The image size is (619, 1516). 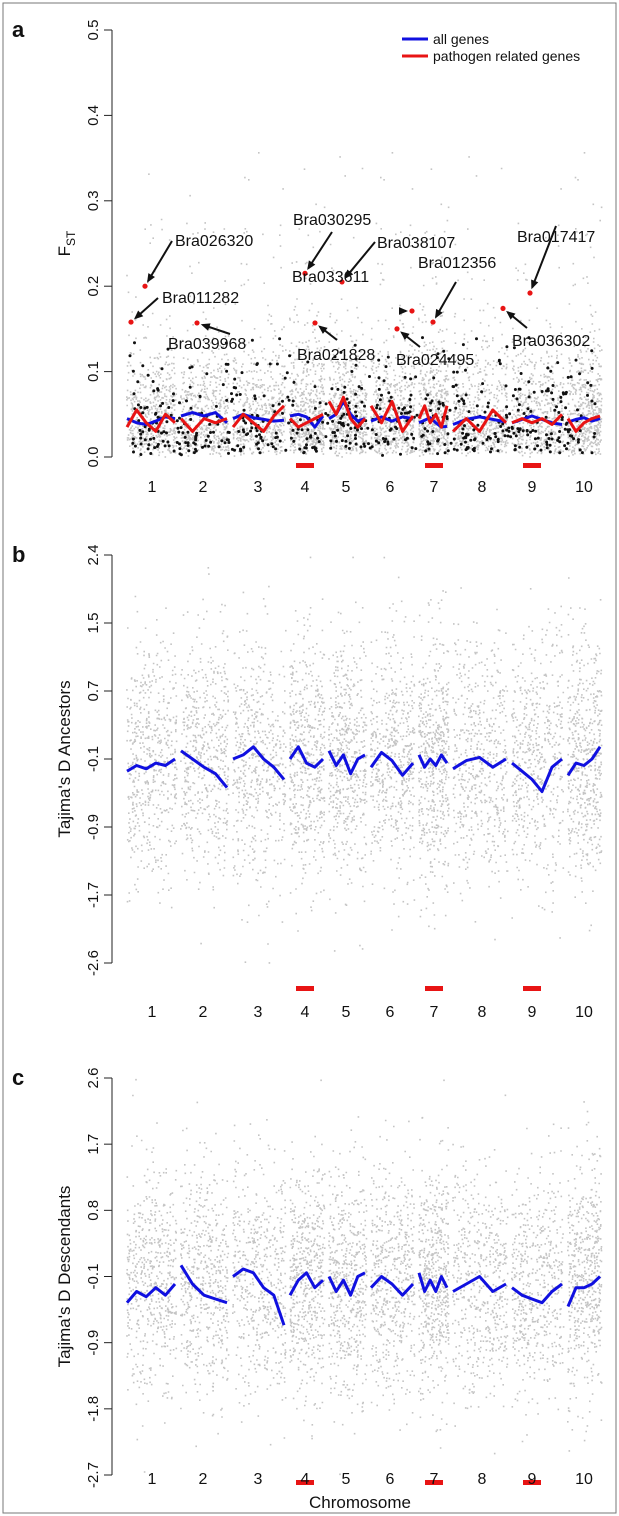 What do you see at coordinates (93, 30) in the screenshot?
I see `y-tick-label: 0.5` at bounding box center [93, 30].